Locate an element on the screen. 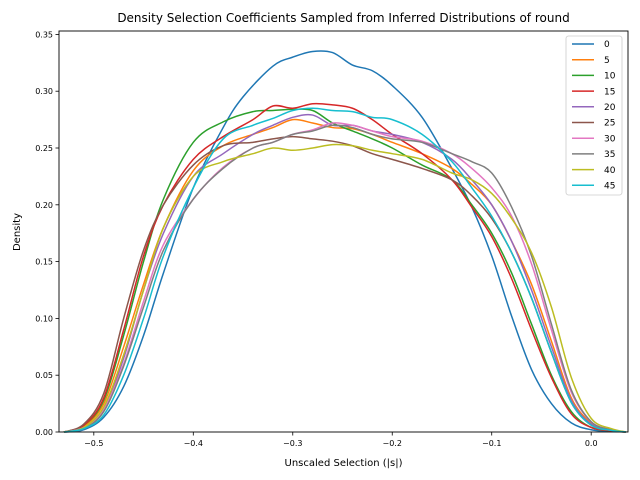  legend-label-0: 0 is located at coordinates (607, 45).